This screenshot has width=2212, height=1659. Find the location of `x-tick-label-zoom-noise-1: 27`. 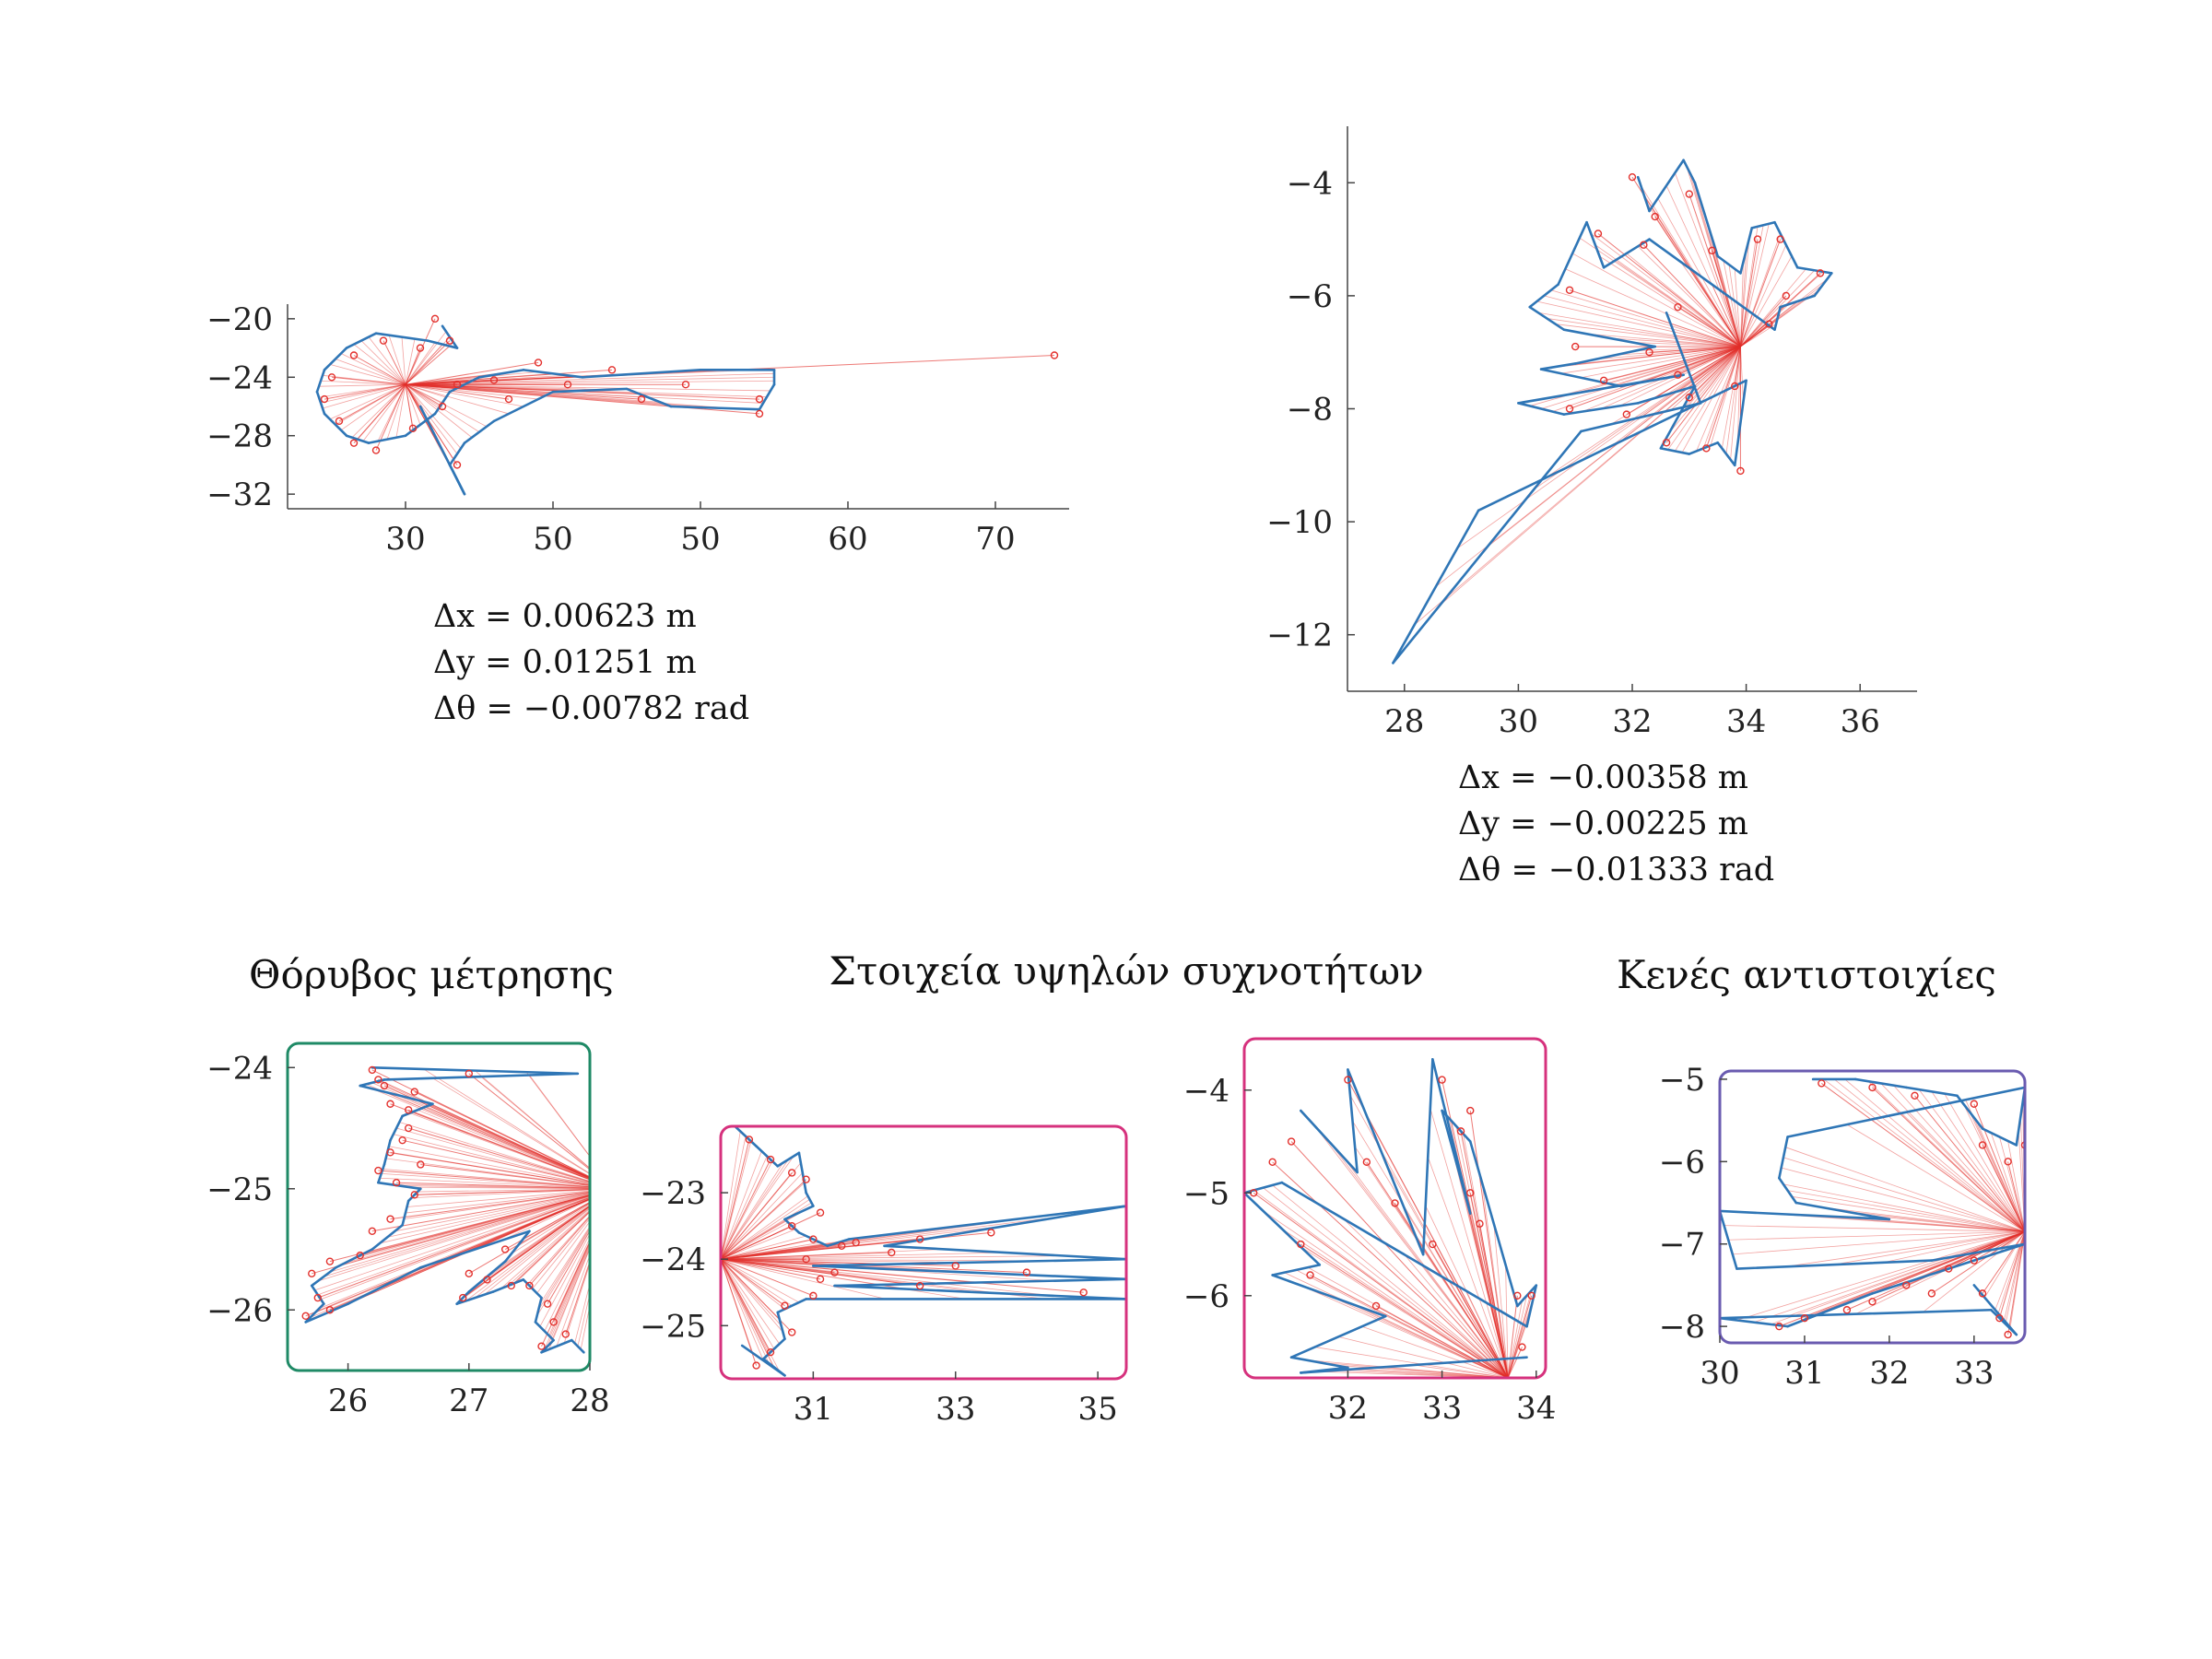

x-tick-label-zoom-noise-1: 27 is located at coordinates (468, 1400).